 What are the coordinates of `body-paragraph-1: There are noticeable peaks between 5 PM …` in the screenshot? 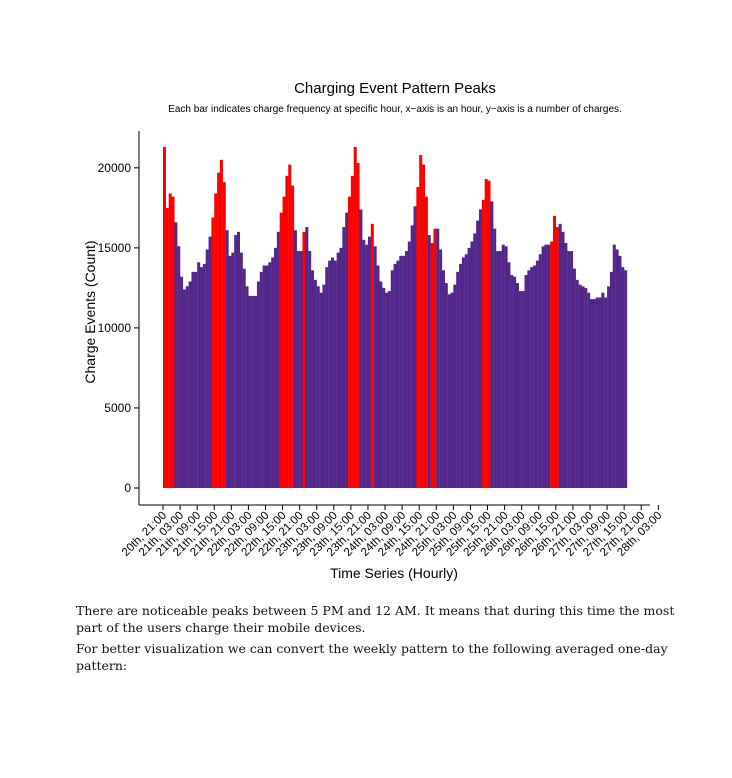 It's located at (376, 619).